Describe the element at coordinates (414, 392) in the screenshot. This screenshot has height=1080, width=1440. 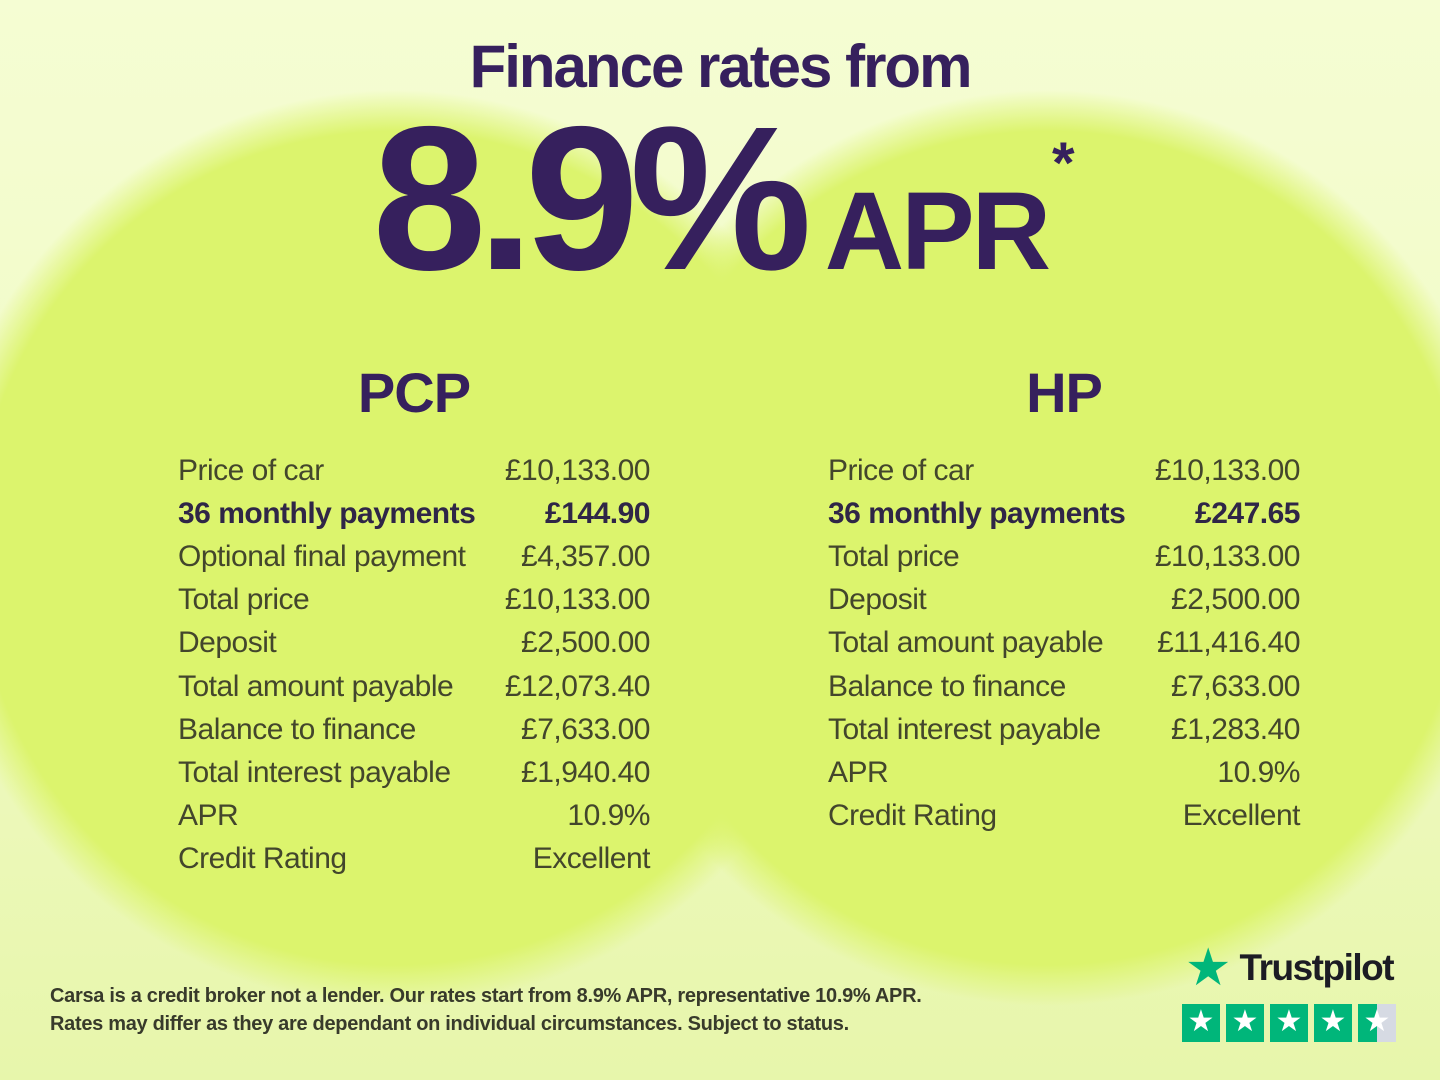
I see `pcp-table-title: PCP` at that location.